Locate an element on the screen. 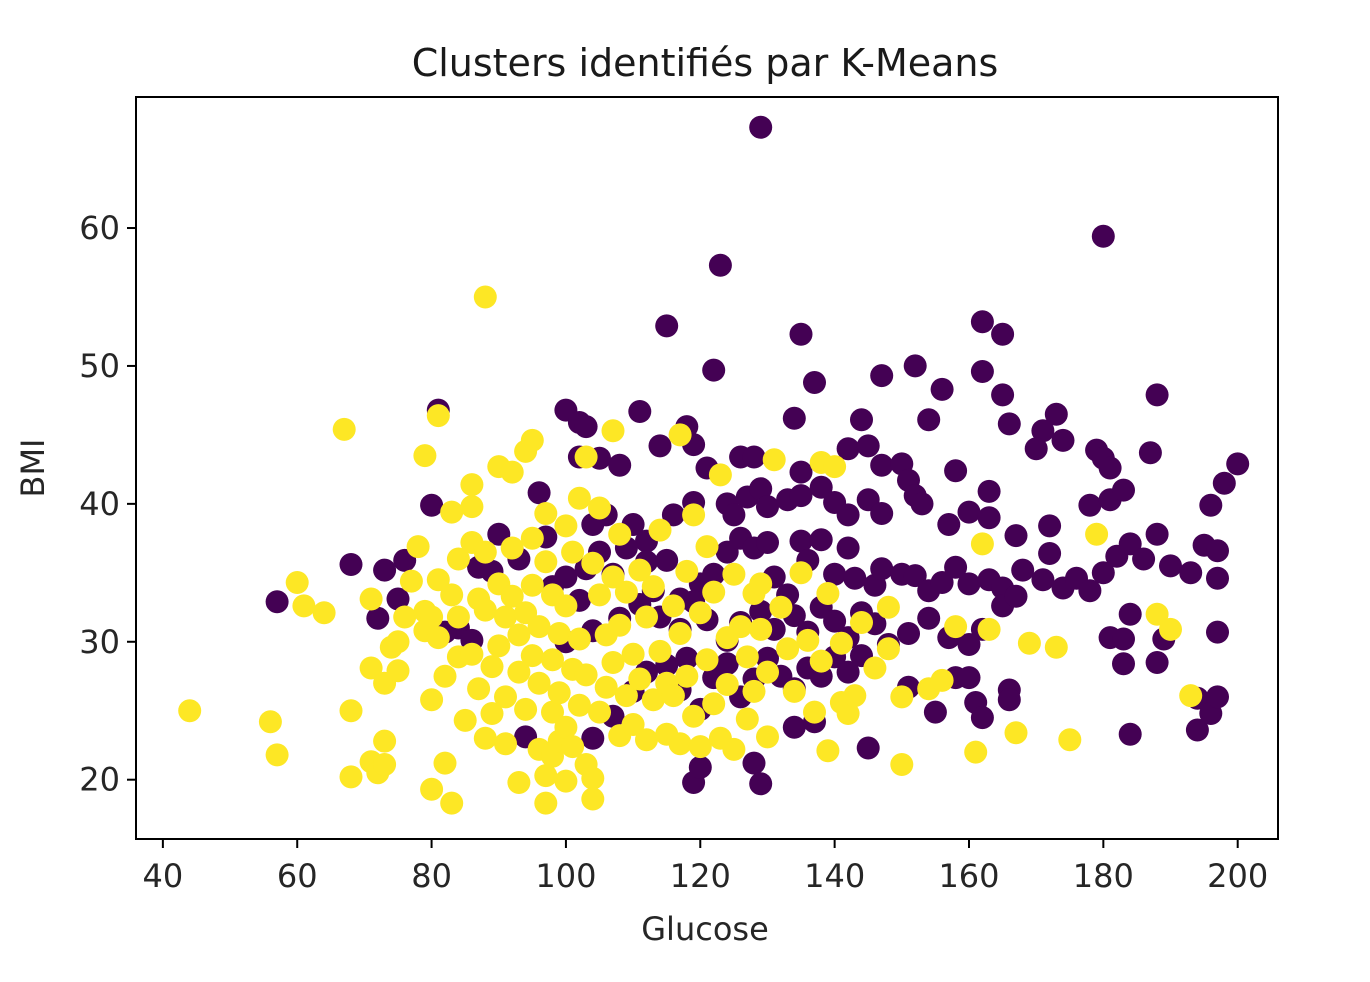  x-tick-label: 120 is located at coordinates (700, 876).